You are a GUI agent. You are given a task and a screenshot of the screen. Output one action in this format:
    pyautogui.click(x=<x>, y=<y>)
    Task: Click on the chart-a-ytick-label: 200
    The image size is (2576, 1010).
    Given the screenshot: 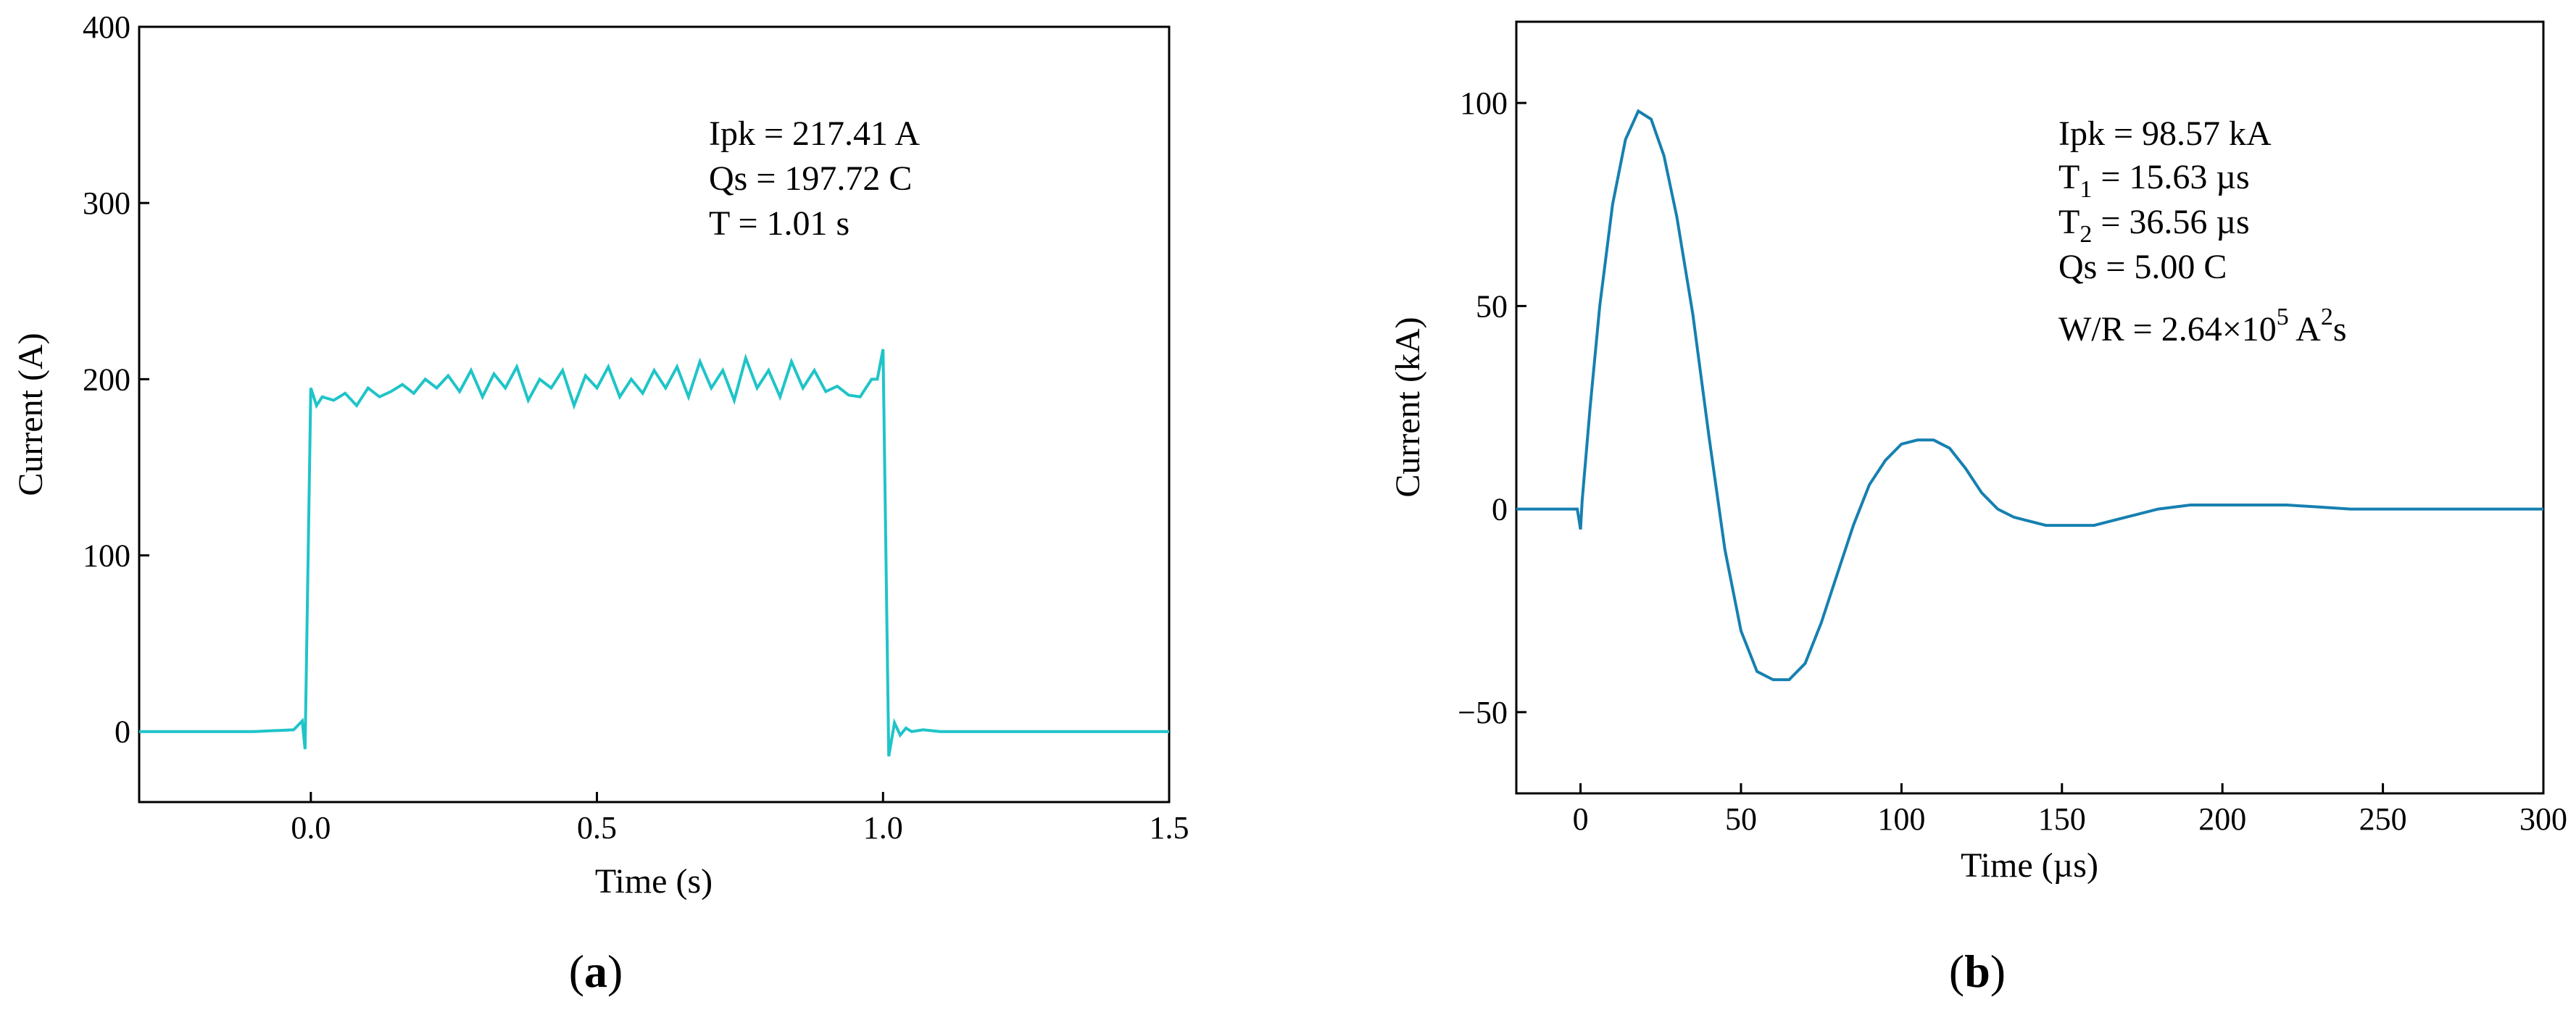 What is the action you would take?
    pyautogui.click(x=106, y=379)
    